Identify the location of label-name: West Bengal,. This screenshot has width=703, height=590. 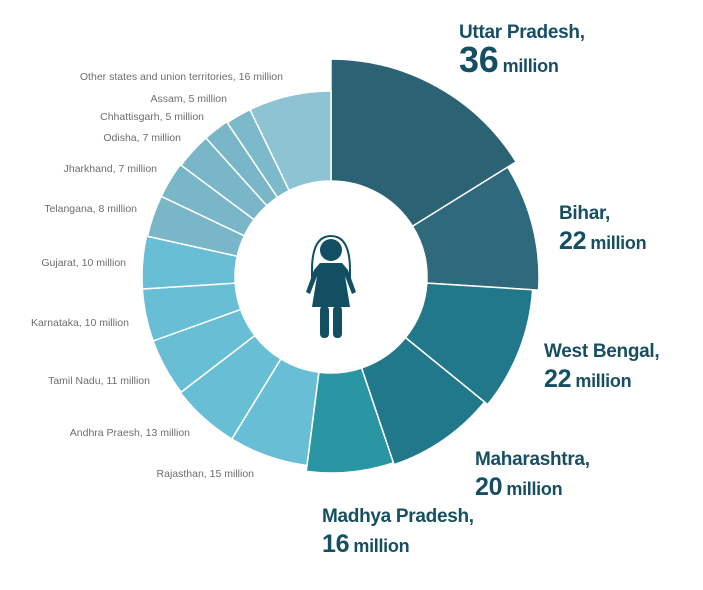
(602, 351).